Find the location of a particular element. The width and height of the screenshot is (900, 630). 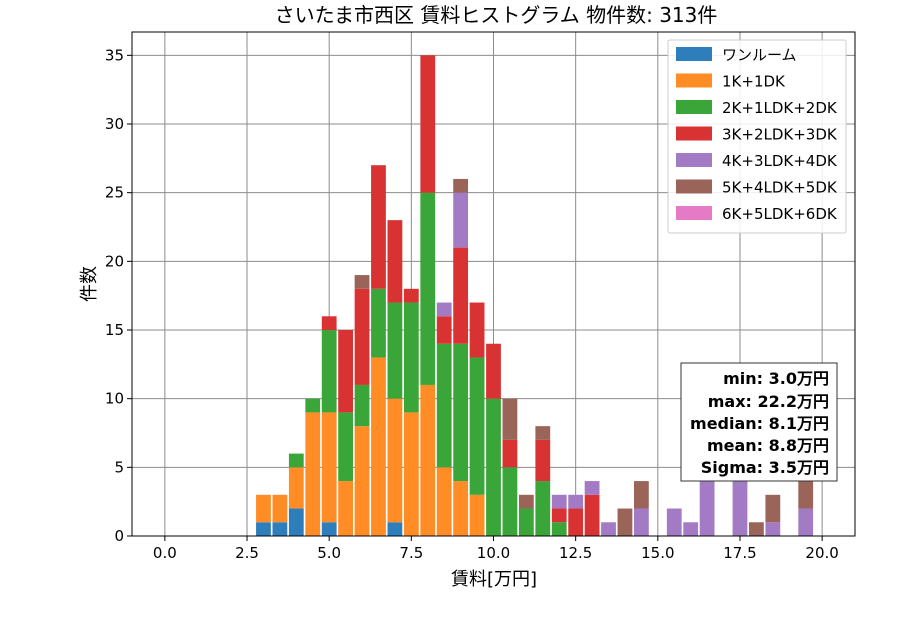

y-tick-label: 35 is located at coordinates (114, 55).